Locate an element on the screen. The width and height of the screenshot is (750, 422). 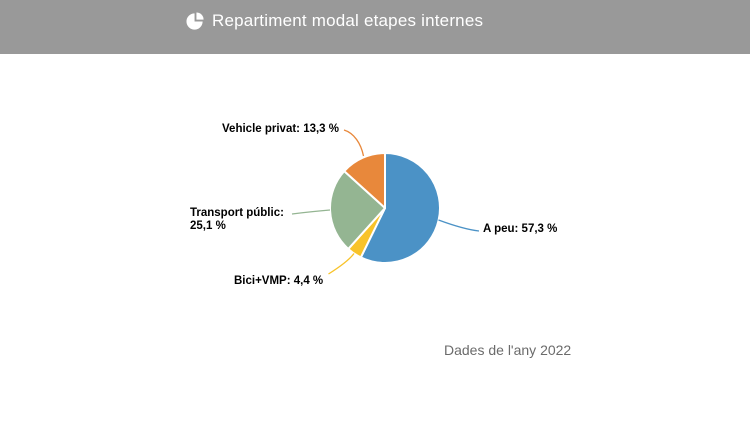
leader-line-transport-public is located at coordinates (311, 212).